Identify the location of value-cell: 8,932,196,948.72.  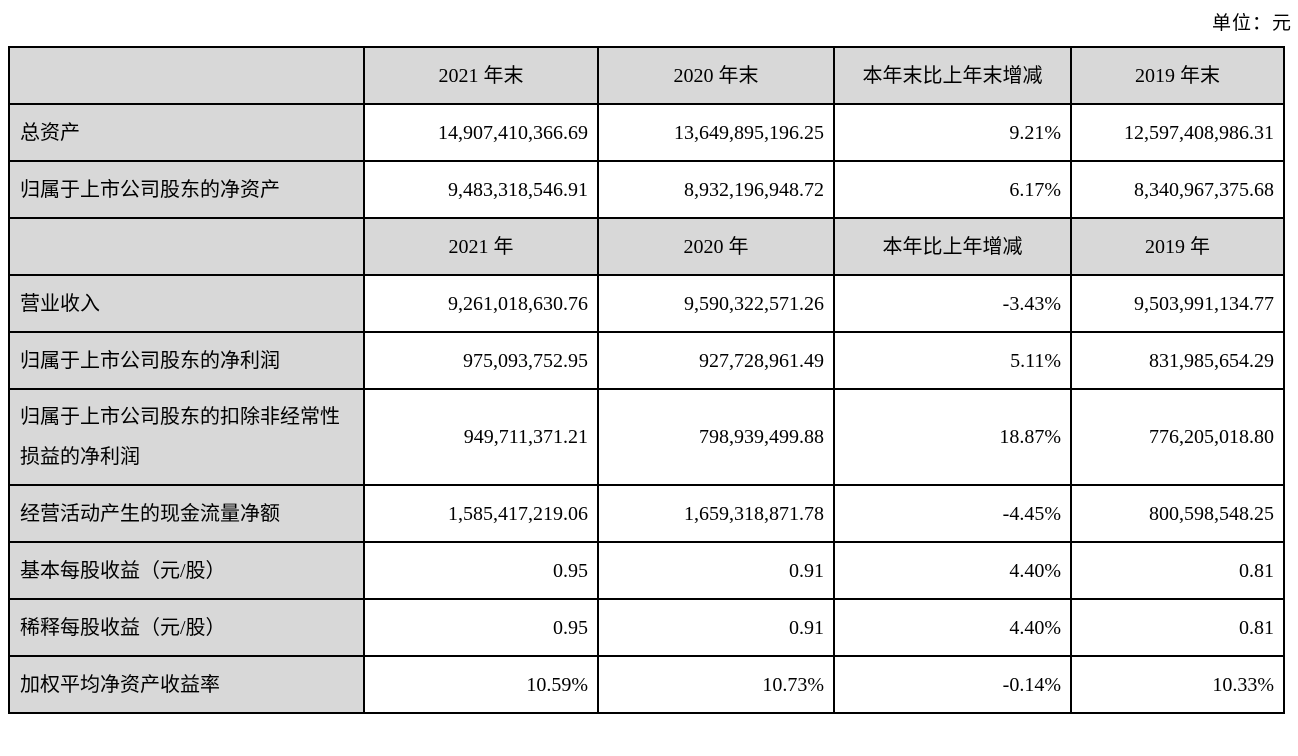
(716, 189).